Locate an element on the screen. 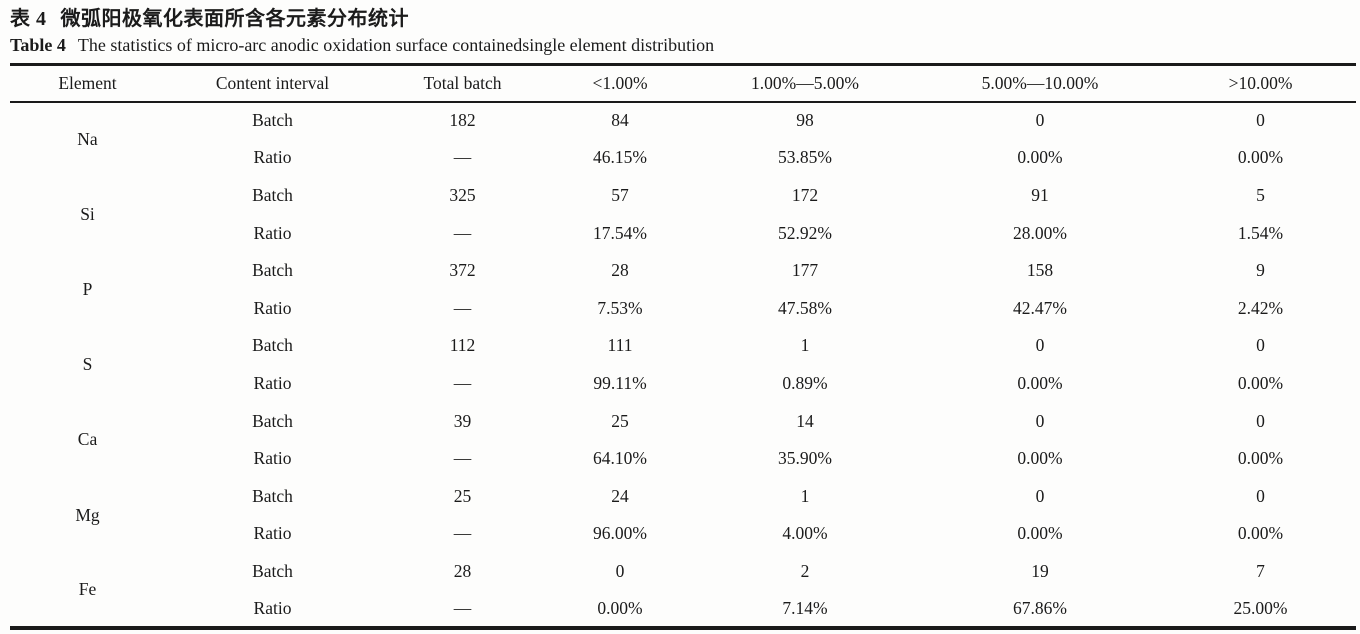 The image size is (1360, 634). value-cell: 25.00% is located at coordinates (1260, 607).